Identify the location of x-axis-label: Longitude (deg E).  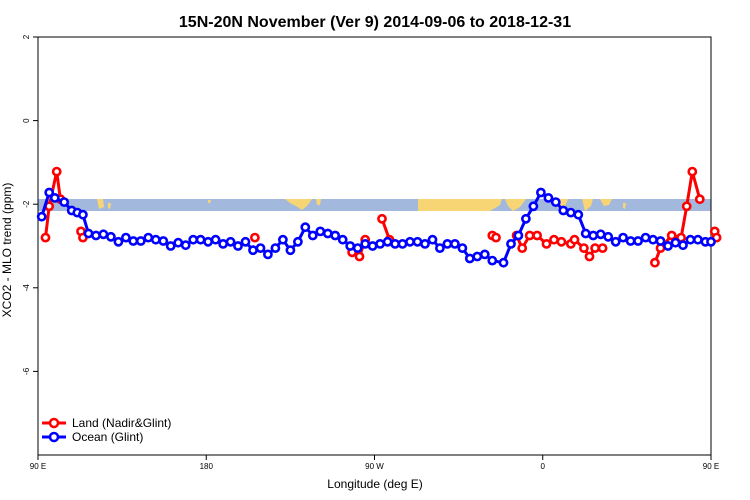
(374, 484).